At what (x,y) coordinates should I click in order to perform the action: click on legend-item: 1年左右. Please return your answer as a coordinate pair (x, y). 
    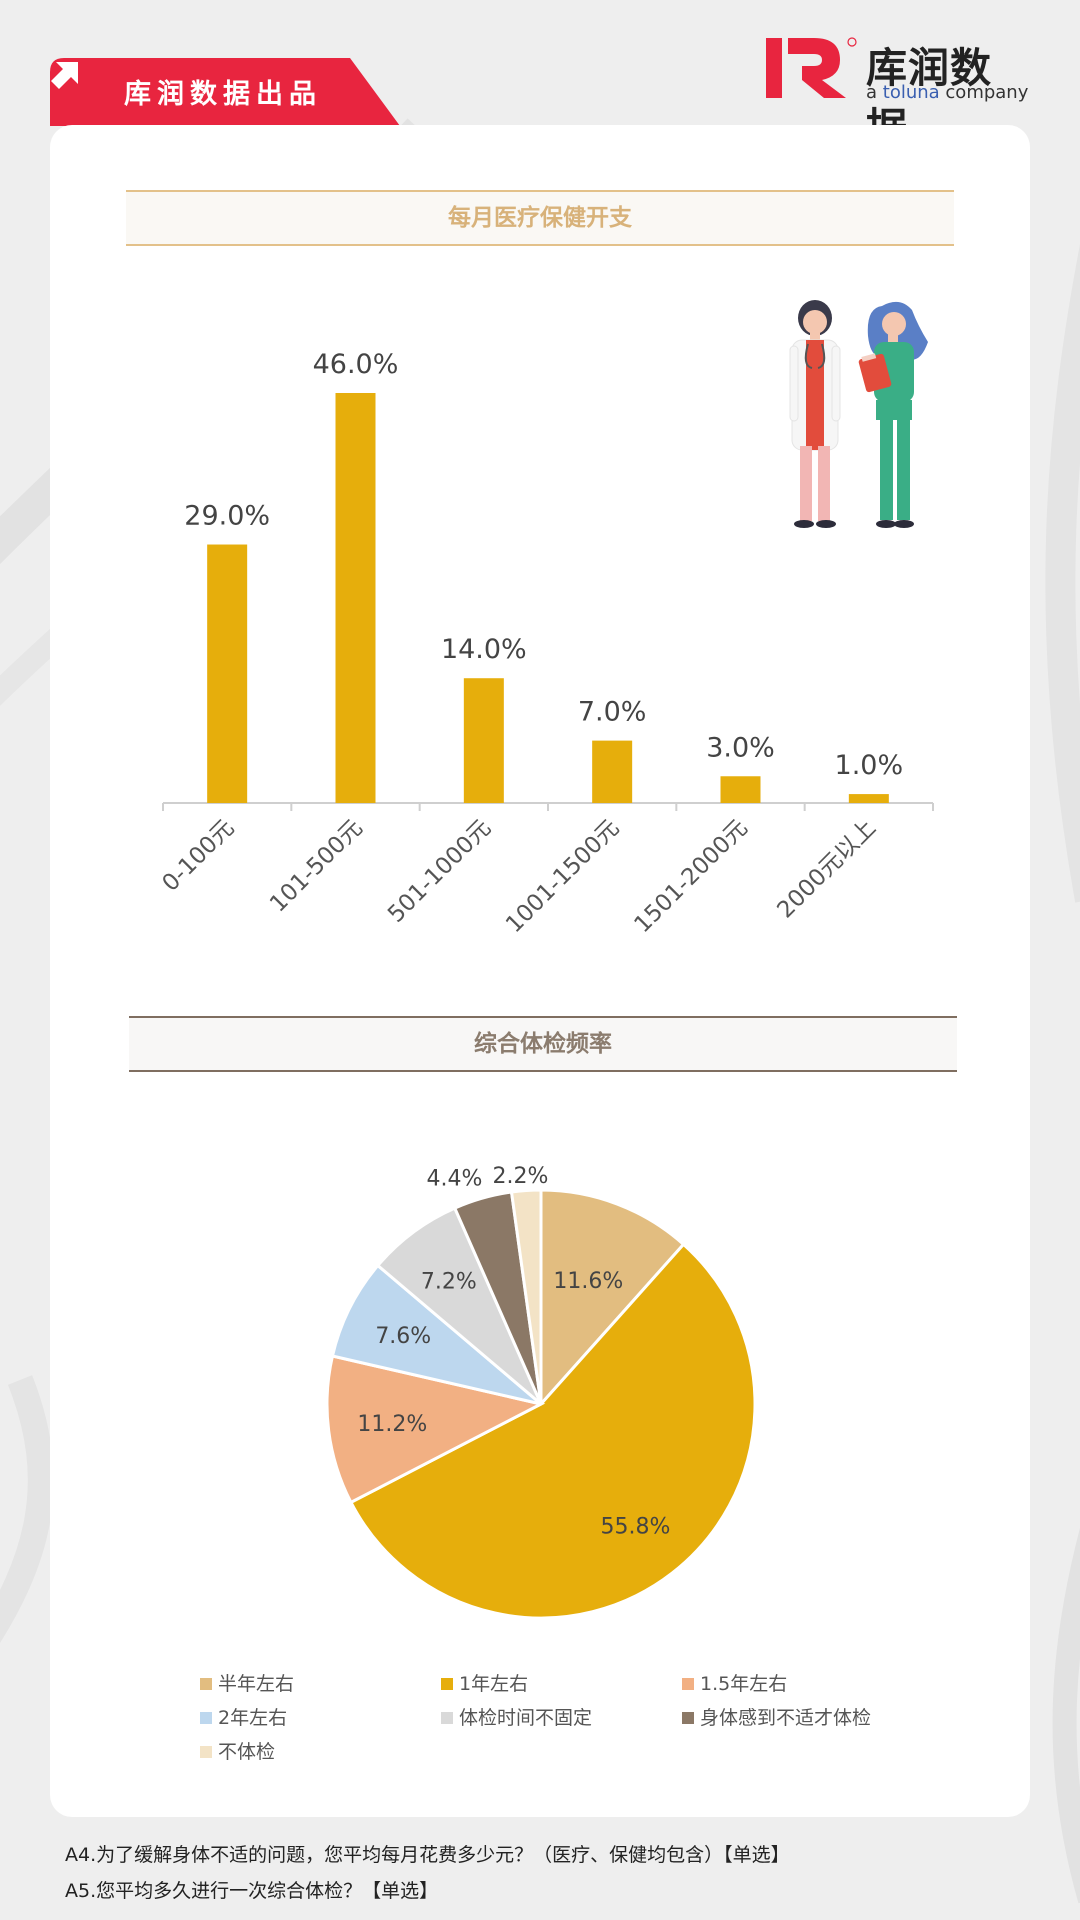
    Looking at the image, I should click on (484, 1684).